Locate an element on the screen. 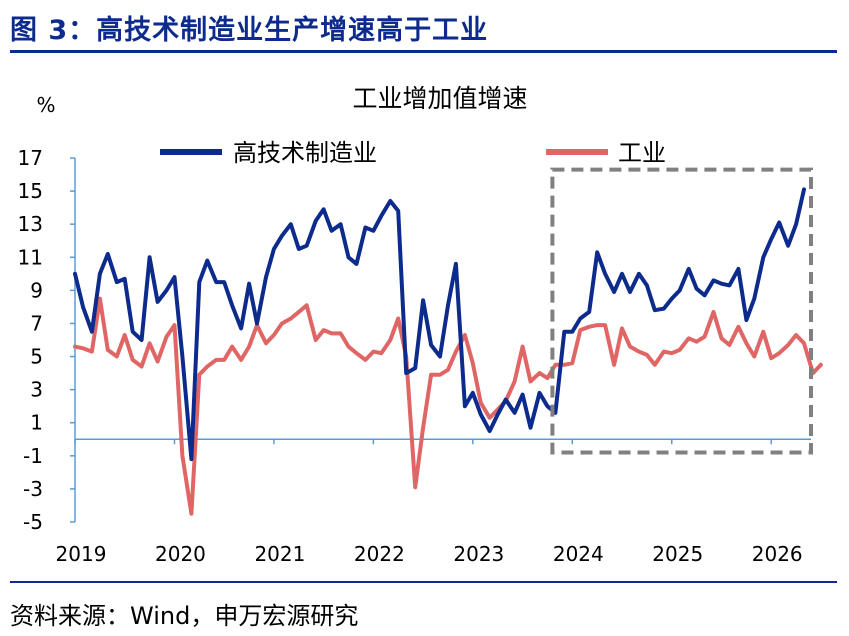 The image size is (849, 636). y-tick-label: 15 is located at coordinates (30, 191).